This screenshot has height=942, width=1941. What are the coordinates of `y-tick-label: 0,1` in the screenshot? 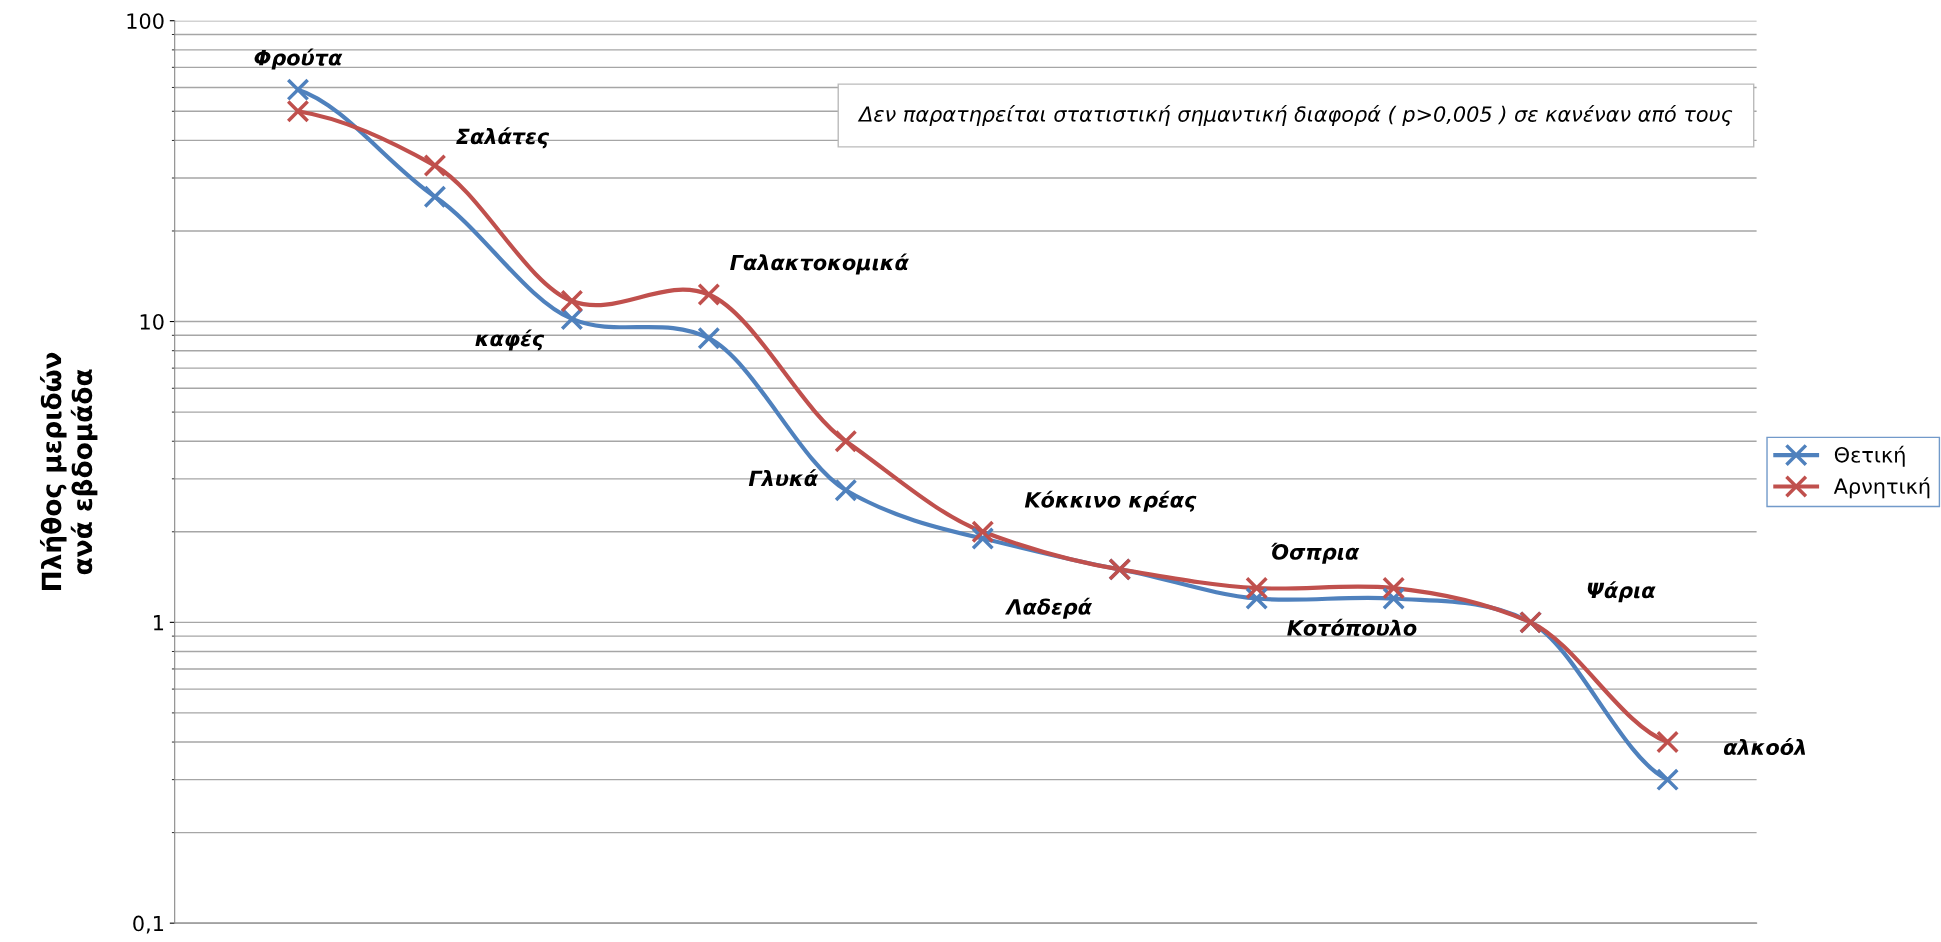 It's located at (148, 924).